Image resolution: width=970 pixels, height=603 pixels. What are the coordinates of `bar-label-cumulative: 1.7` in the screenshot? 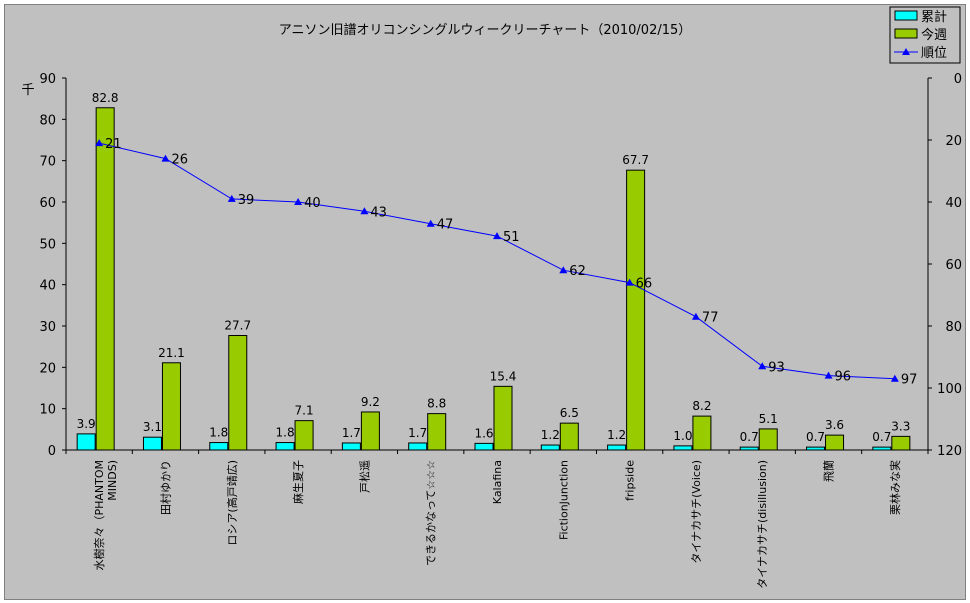 It's located at (351, 433).